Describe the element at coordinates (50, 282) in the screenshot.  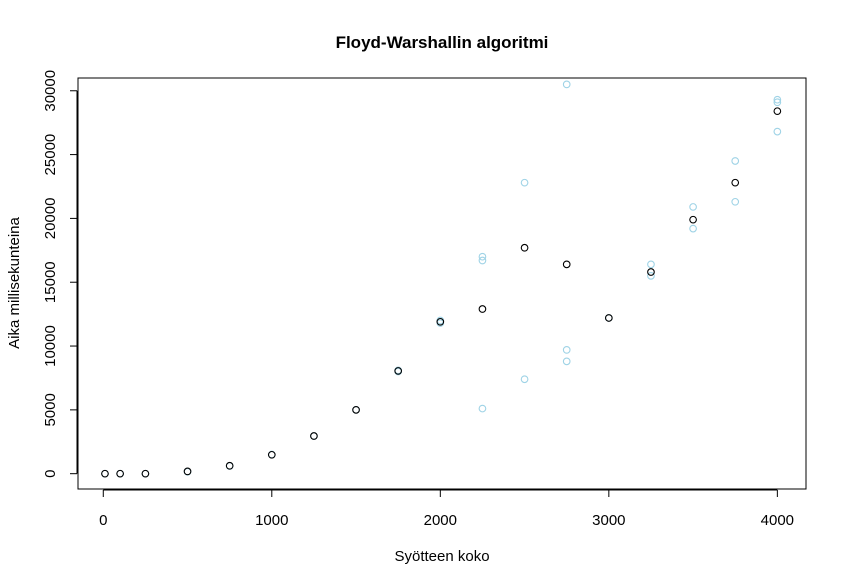
I see `y-tick-label: 15000` at that location.